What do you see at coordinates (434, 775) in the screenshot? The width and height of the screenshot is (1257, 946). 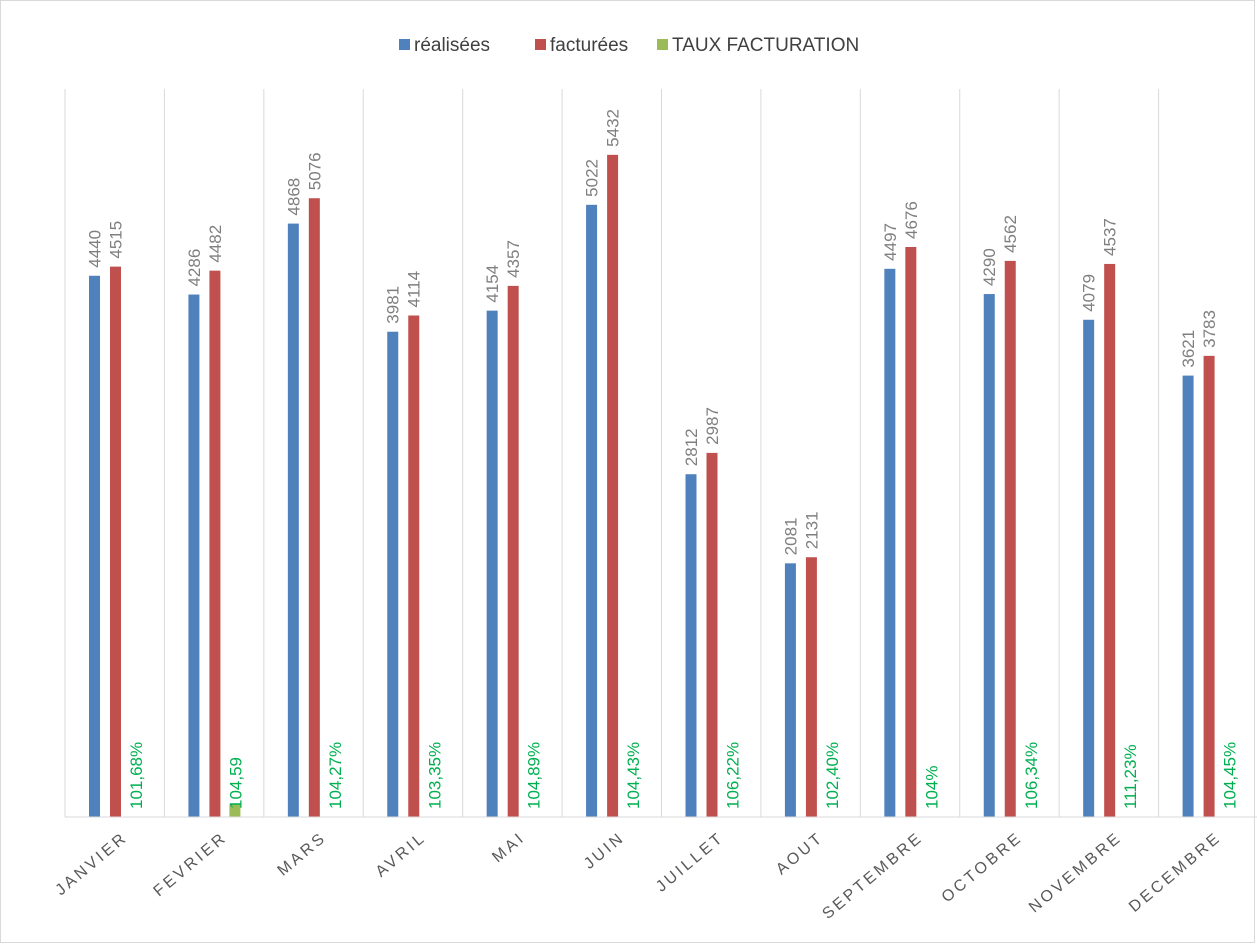 I see `label-taux-facturation: 103,35%` at bounding box center [434, 775].